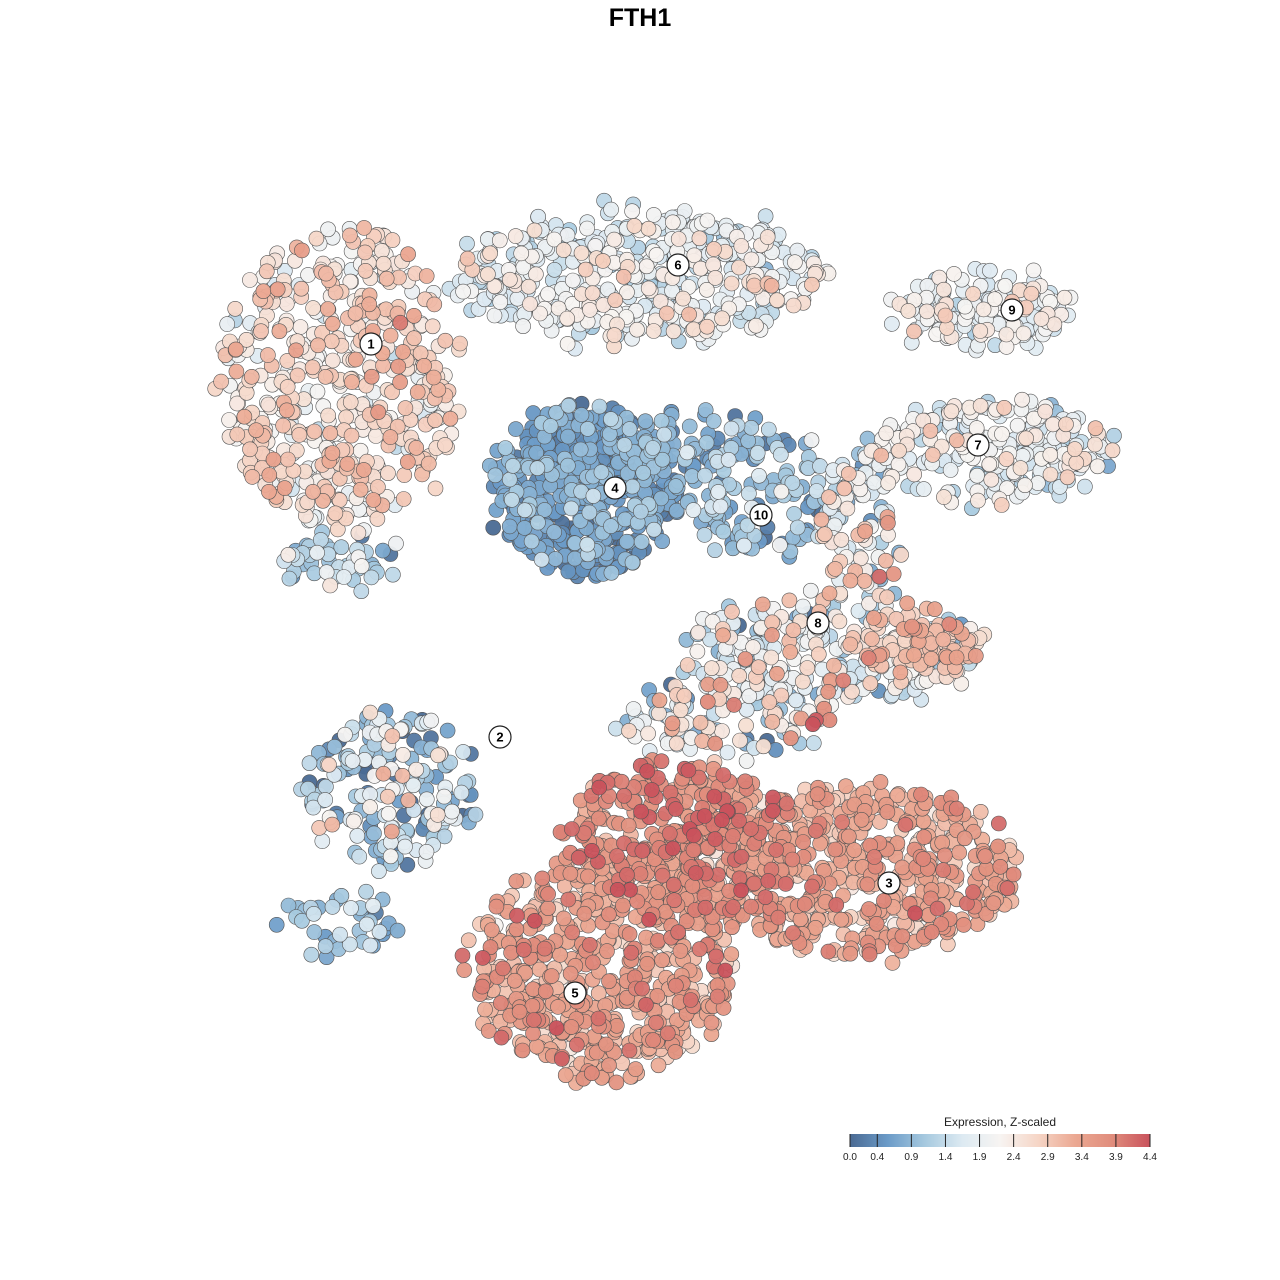 The width and height of the screenshot is (1280, 1280). Describe the element at coordinates (1000, 1122) in the screenshot. I see `colorbar-title: Expression, Z-scaled` at that location.